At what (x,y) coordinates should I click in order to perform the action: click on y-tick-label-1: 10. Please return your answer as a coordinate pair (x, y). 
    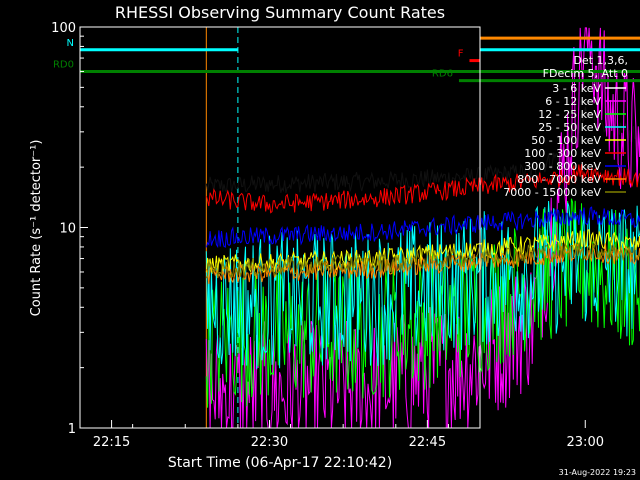
    Looking at the image, I should click on (67, 229).